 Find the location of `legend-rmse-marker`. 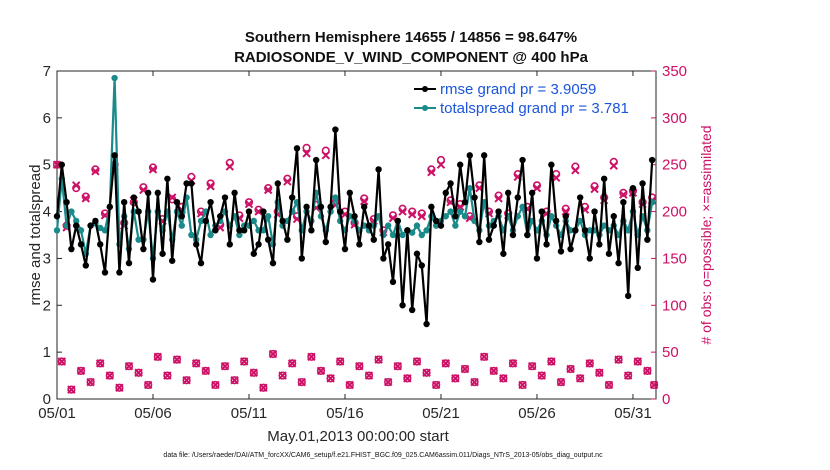

legend-rmse-marker is located at coordinates (425, 89).